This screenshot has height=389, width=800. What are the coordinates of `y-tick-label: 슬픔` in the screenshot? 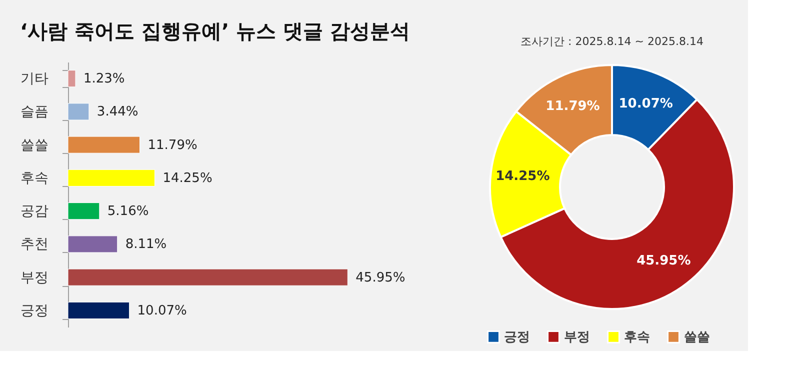 It's located at (34, 112).